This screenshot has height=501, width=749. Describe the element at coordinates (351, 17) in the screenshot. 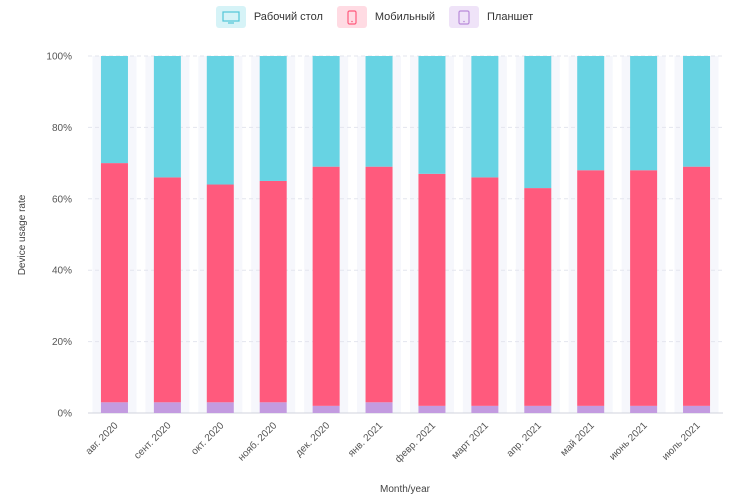

I see `mobile-icon` at that location.